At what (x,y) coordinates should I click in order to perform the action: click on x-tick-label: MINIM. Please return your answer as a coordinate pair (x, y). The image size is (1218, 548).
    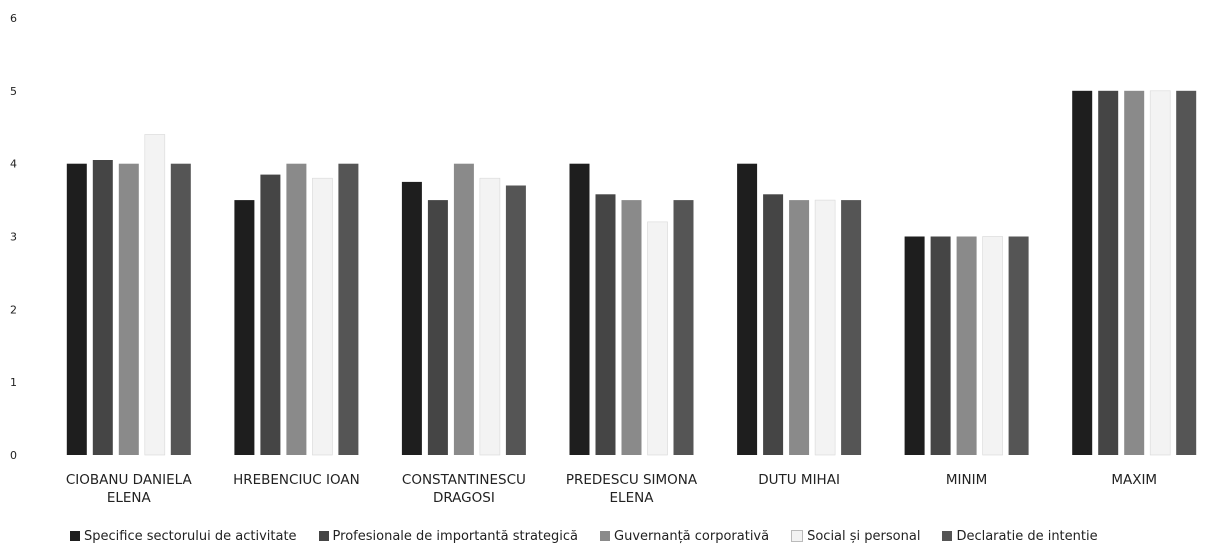
    Looking at the image, I should click on (966, 480).